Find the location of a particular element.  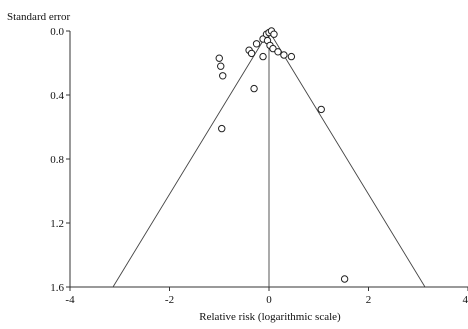

x-axis-label: Relative risk (logarithmic scale) is located at coordinates (270, 317).